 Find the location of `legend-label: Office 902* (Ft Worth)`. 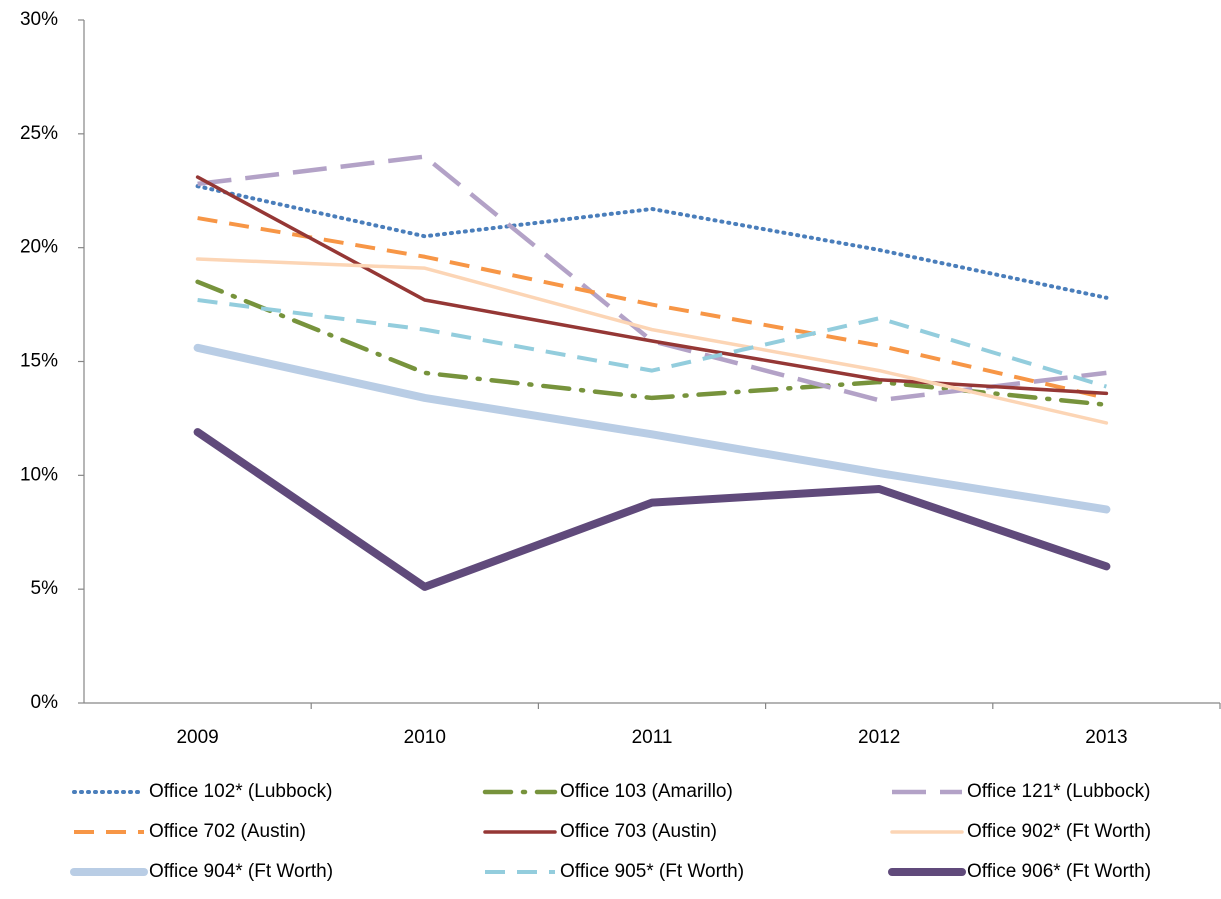

legend-label: Office 902* (Ft Worth) is located at coordinates (1059, 831).